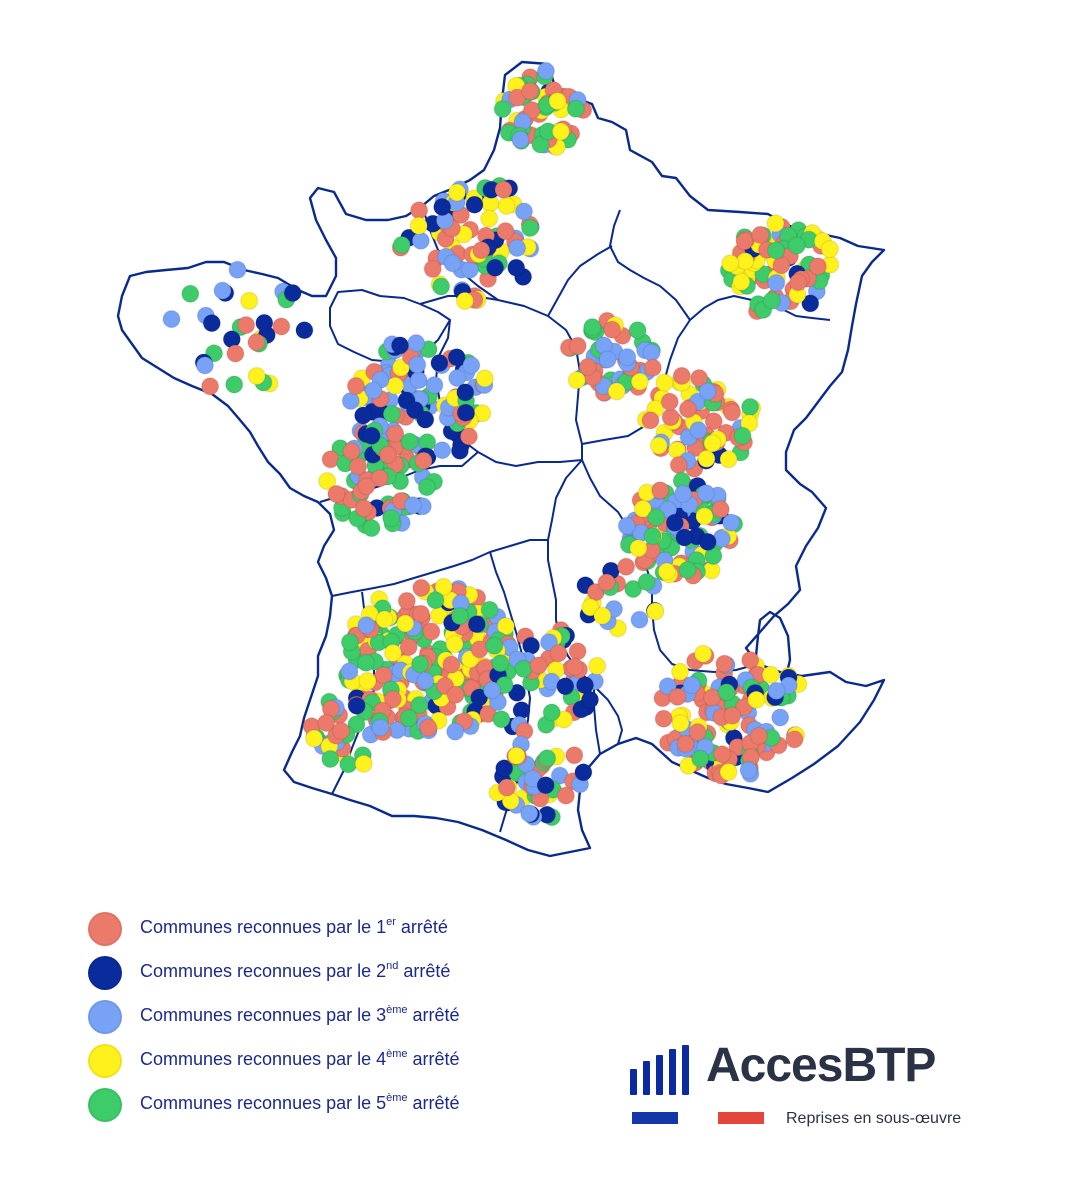 The height and width of the screenshot is (1200, 1088). I want to click on accesbtp-logo: AccesBTP Reprises en sous-œuvre, so click(810, 1089).